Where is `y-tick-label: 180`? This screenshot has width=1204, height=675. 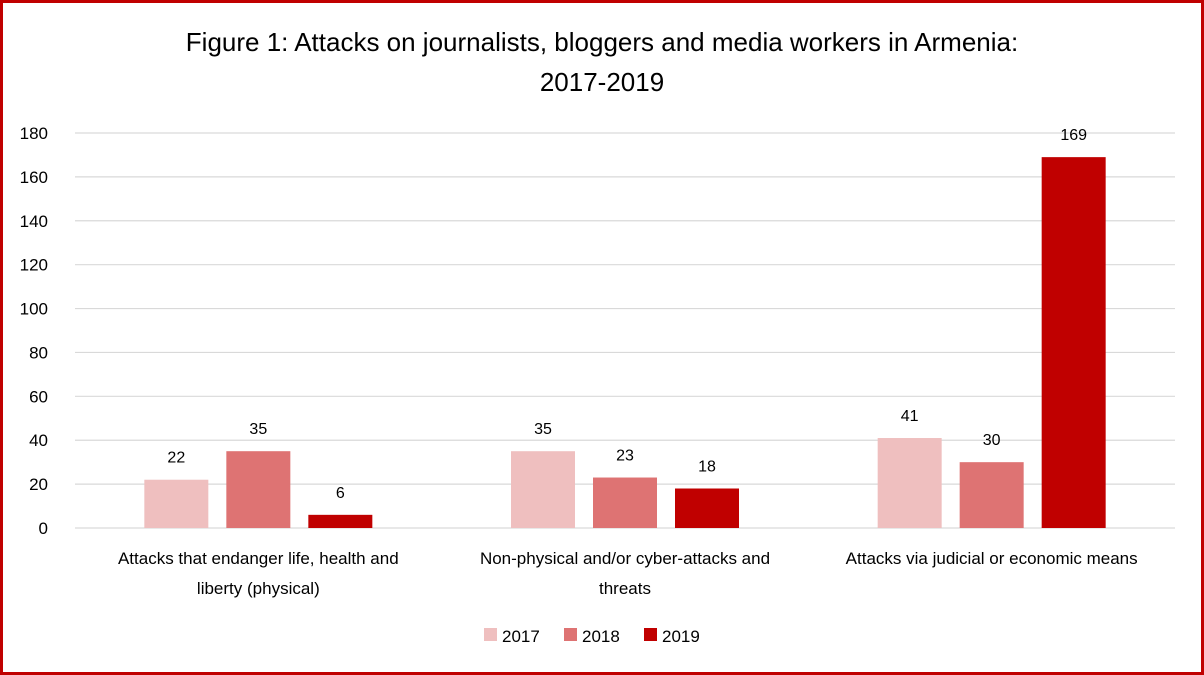 y-tick-label: 180 is located at coordinates (34, 133).